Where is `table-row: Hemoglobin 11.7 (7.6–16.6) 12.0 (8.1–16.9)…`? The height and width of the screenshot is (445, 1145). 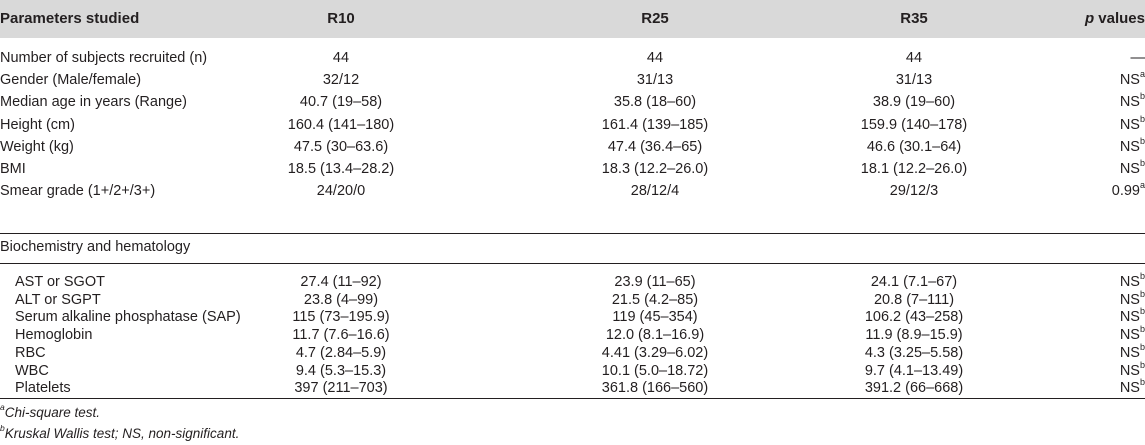 table-row: Hemoglobin 11.7 (7.6–16.6) 12.0 (8.1–16.9)… is located at coordinates (572, 336).